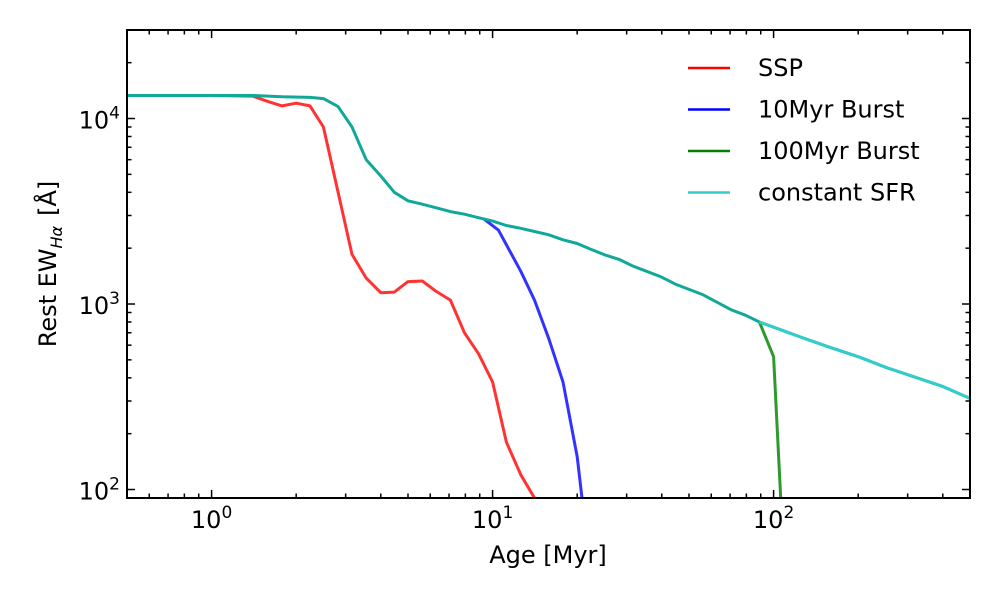  I want to click on legend-label: SSP, so click(780, 68).